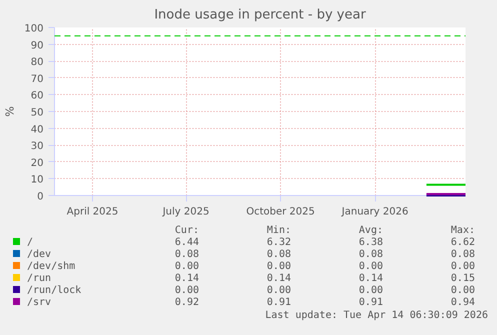 The width and height of the screenshot is (497, 335). Describe the element at coordinates (376, 316) in the screenshot. I see `text: Last update: Tue Apr 14 06:30:09 2026` at that location.